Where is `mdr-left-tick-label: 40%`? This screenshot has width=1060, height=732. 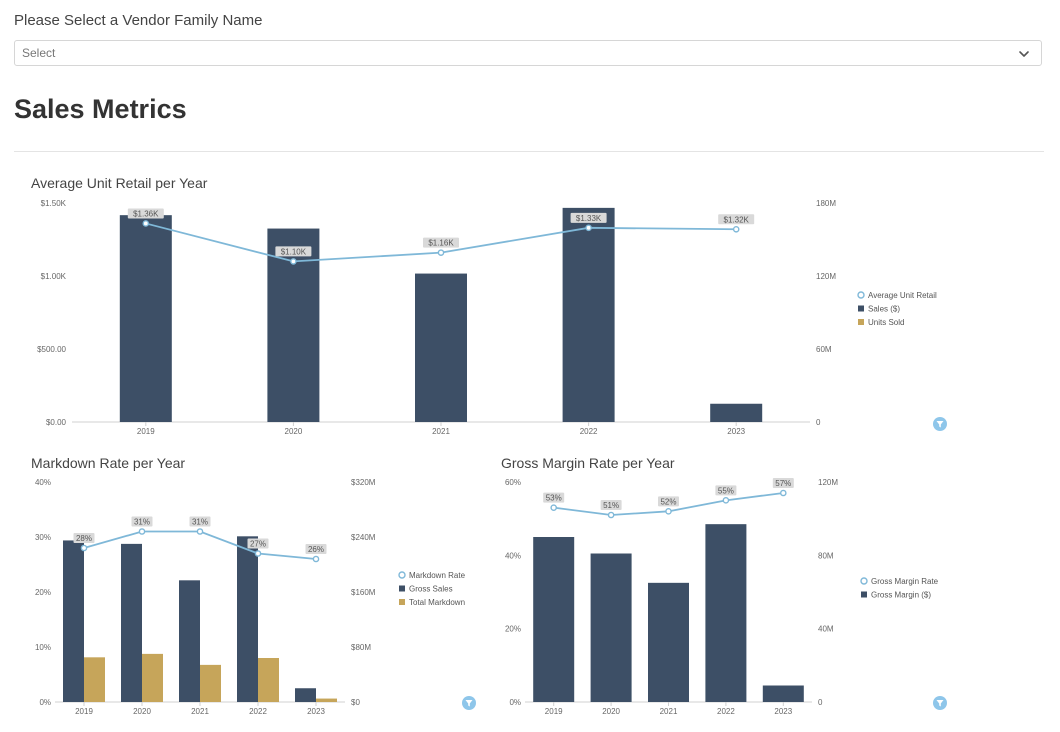
mdr-left-tick-label: 40% is located at coordinates (43, 482).